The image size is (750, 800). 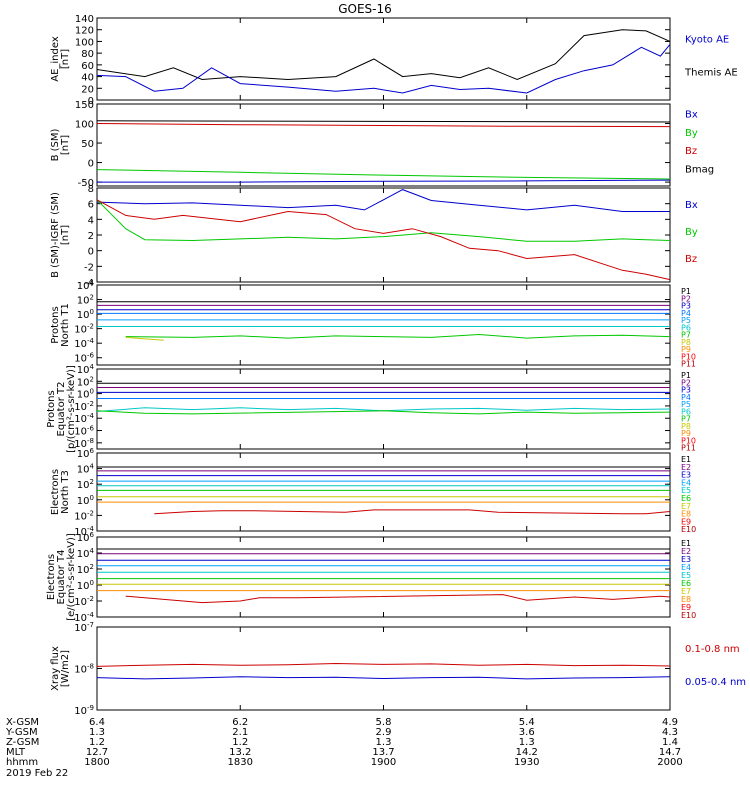 I want to click on row-label-y-gsm: Y-GSM, so click(x=21, y=732).